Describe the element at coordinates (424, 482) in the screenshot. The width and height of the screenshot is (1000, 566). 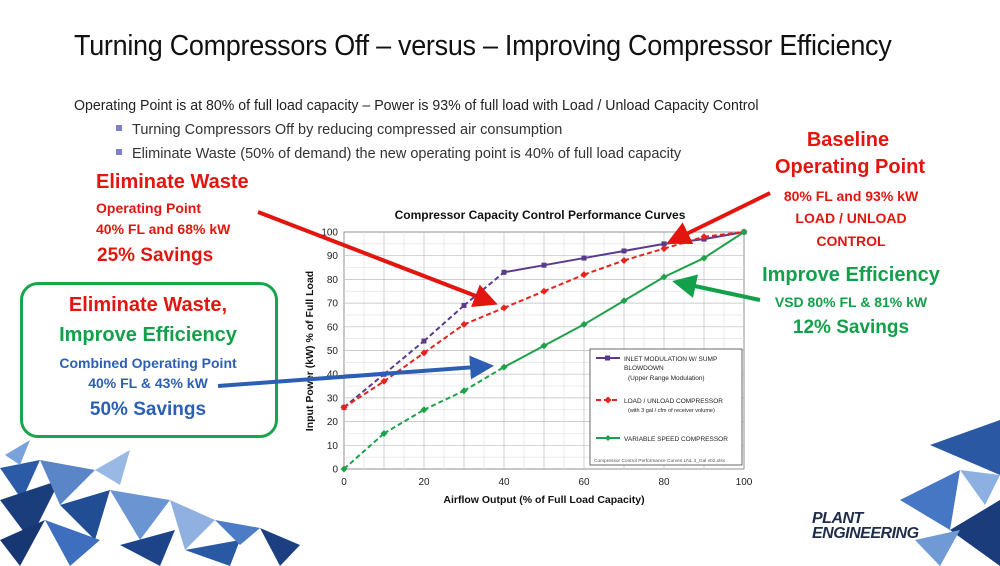
I see `x-tick-label: 20` at that location.